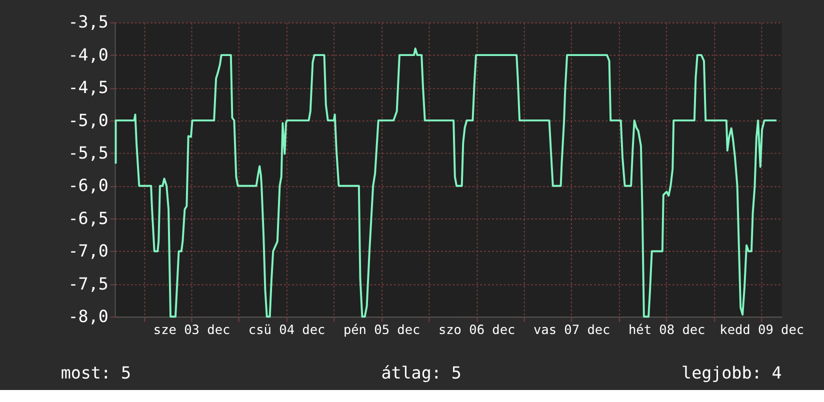  Describe the element at coordinates (88, 22) in the screenshot. I see `y-tick-label: -3,5` at that location.